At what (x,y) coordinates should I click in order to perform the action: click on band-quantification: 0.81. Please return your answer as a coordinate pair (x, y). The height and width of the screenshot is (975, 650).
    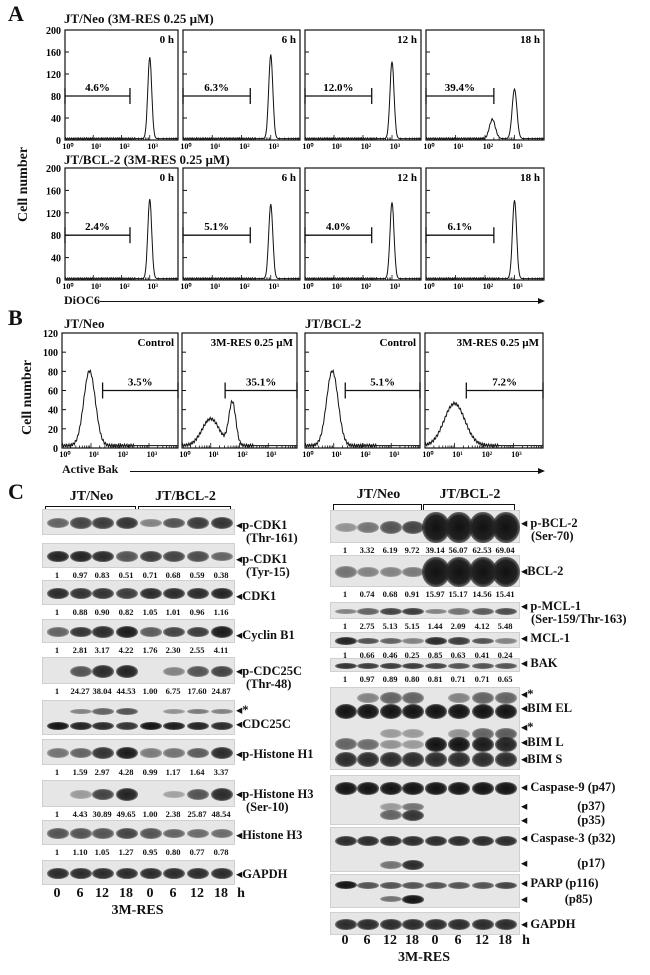
    Looking at the image, I should click on (435, 679).